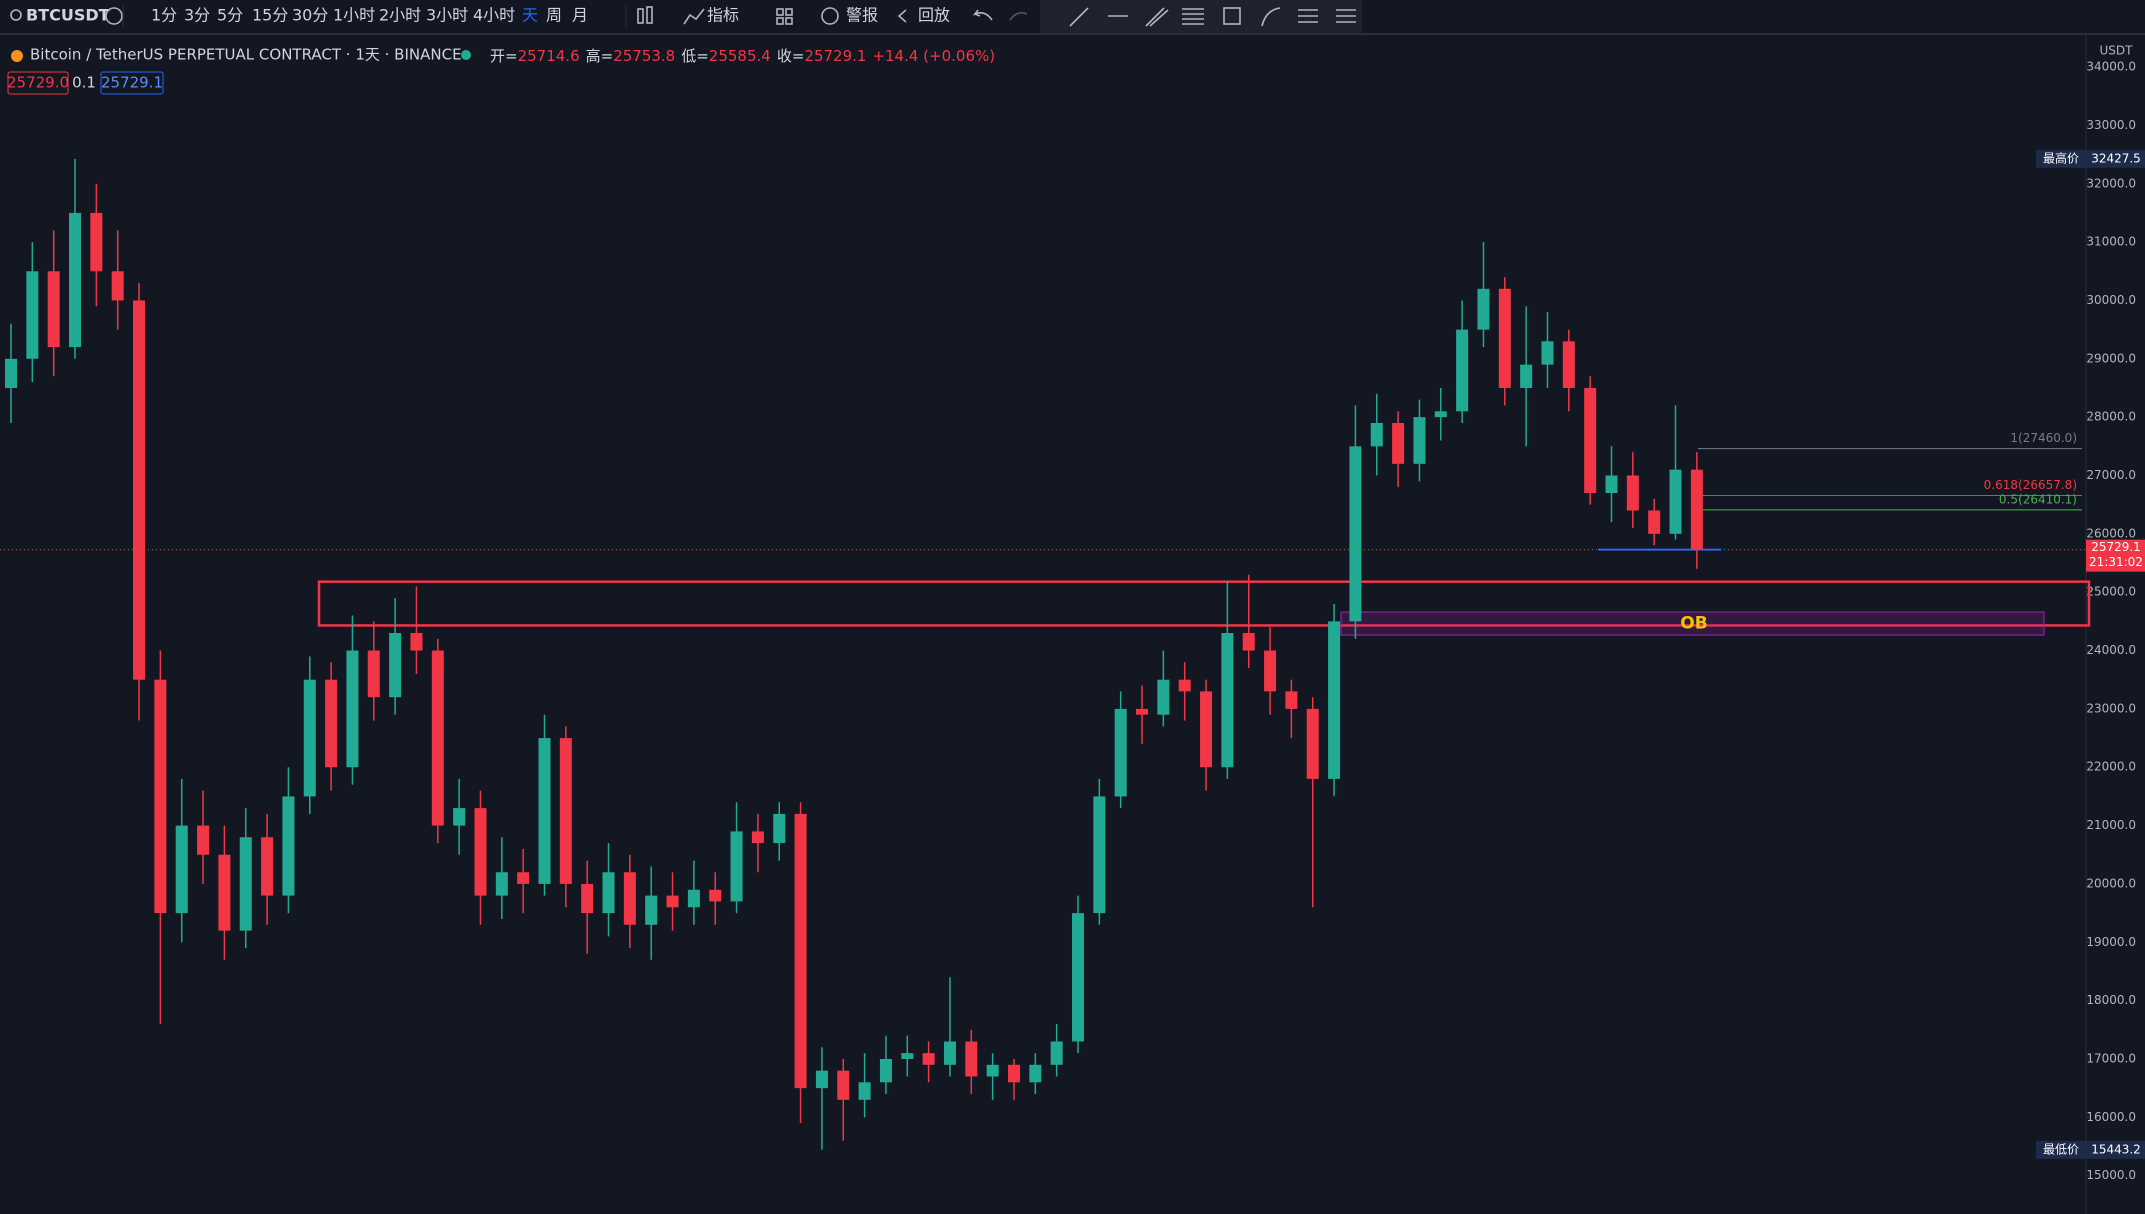 The image size is (2145, 1214). What do you see at coordinates (554, 15) in the screenshot?
I see `timeframe-button: 周` at bounding box center [554, 15].